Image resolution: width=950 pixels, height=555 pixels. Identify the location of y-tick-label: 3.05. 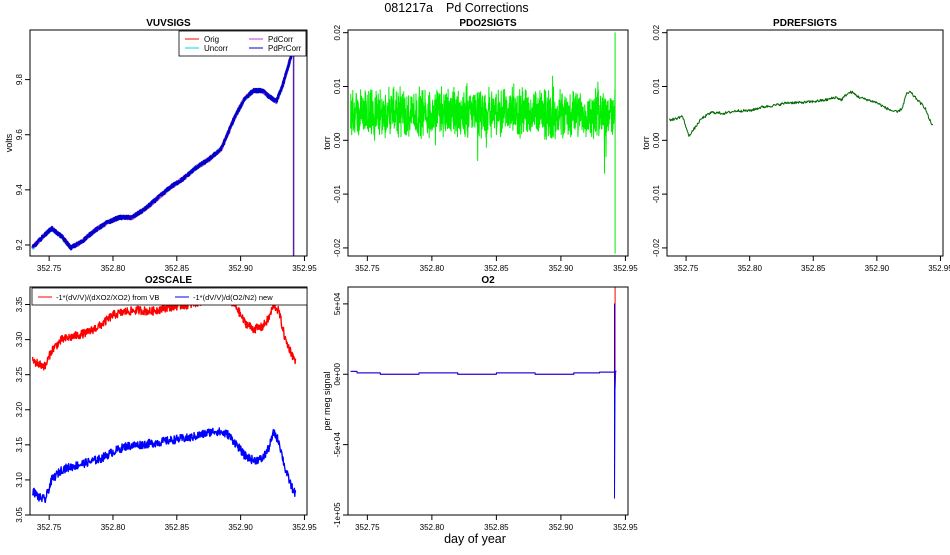
(19, 515).